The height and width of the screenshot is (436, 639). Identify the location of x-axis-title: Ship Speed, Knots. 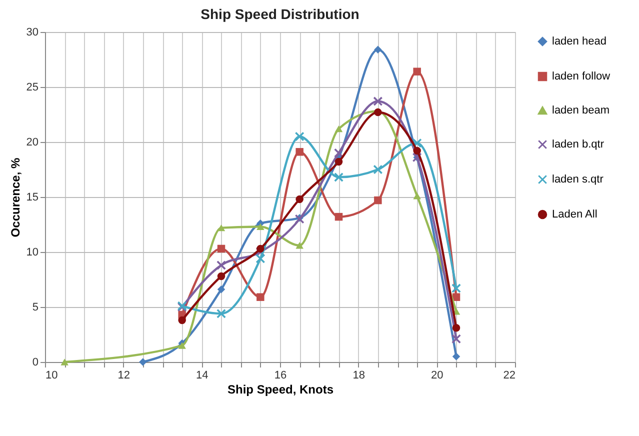
(280, 389).